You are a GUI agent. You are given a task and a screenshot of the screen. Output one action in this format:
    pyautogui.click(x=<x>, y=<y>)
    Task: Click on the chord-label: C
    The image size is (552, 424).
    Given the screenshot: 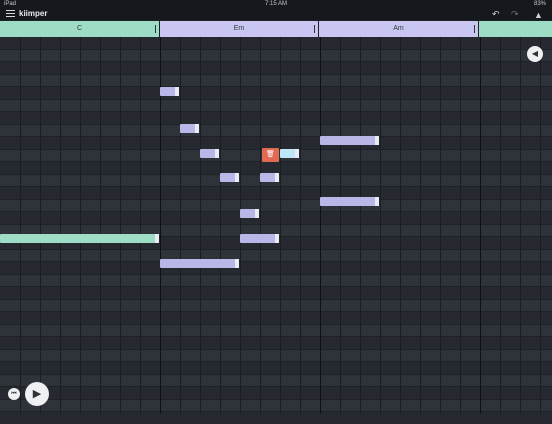 What is the action you would take?
    pyautogui.click(x=79, y=28)
    